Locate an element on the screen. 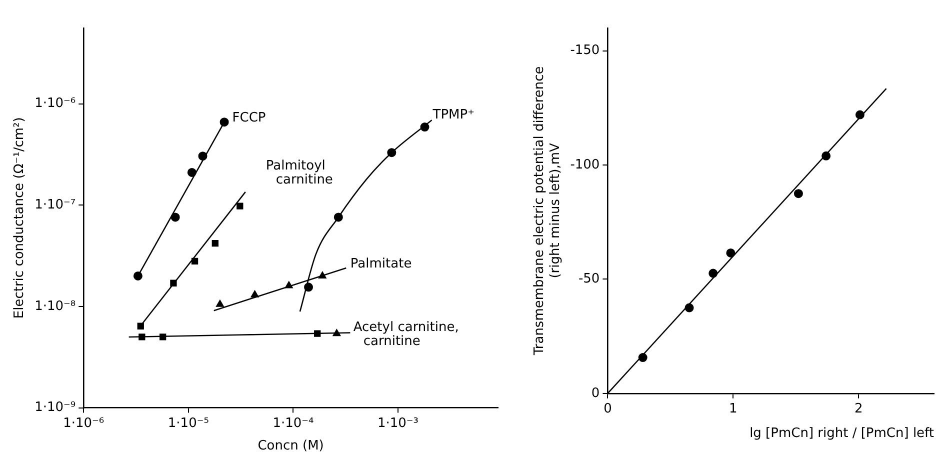 Image resolution: width=952 pixels, height=466 pixels. y-tick-label: 1·10⁻⁸ is located at coordinates (55, 306).